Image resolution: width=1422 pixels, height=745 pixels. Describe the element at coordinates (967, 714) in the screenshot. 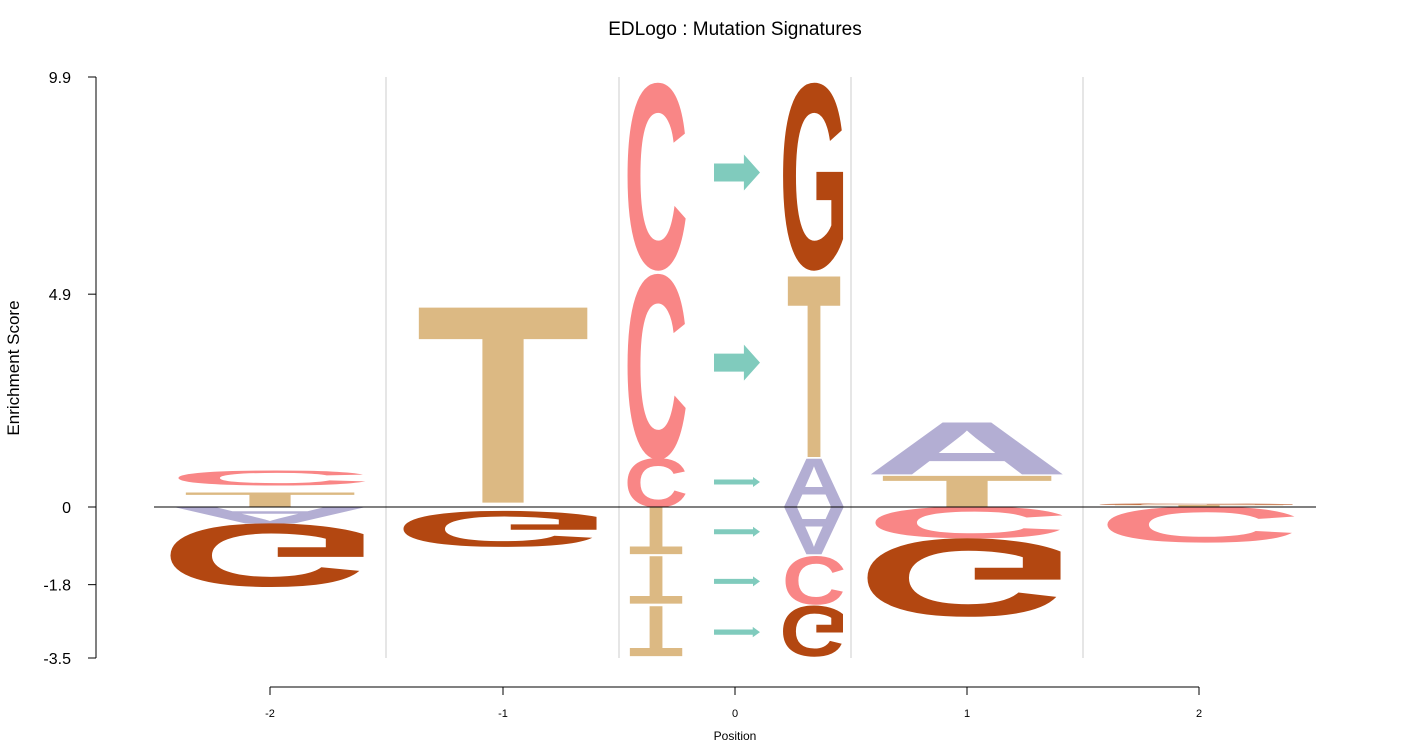

I see `x-tick-label: 1` at that location.